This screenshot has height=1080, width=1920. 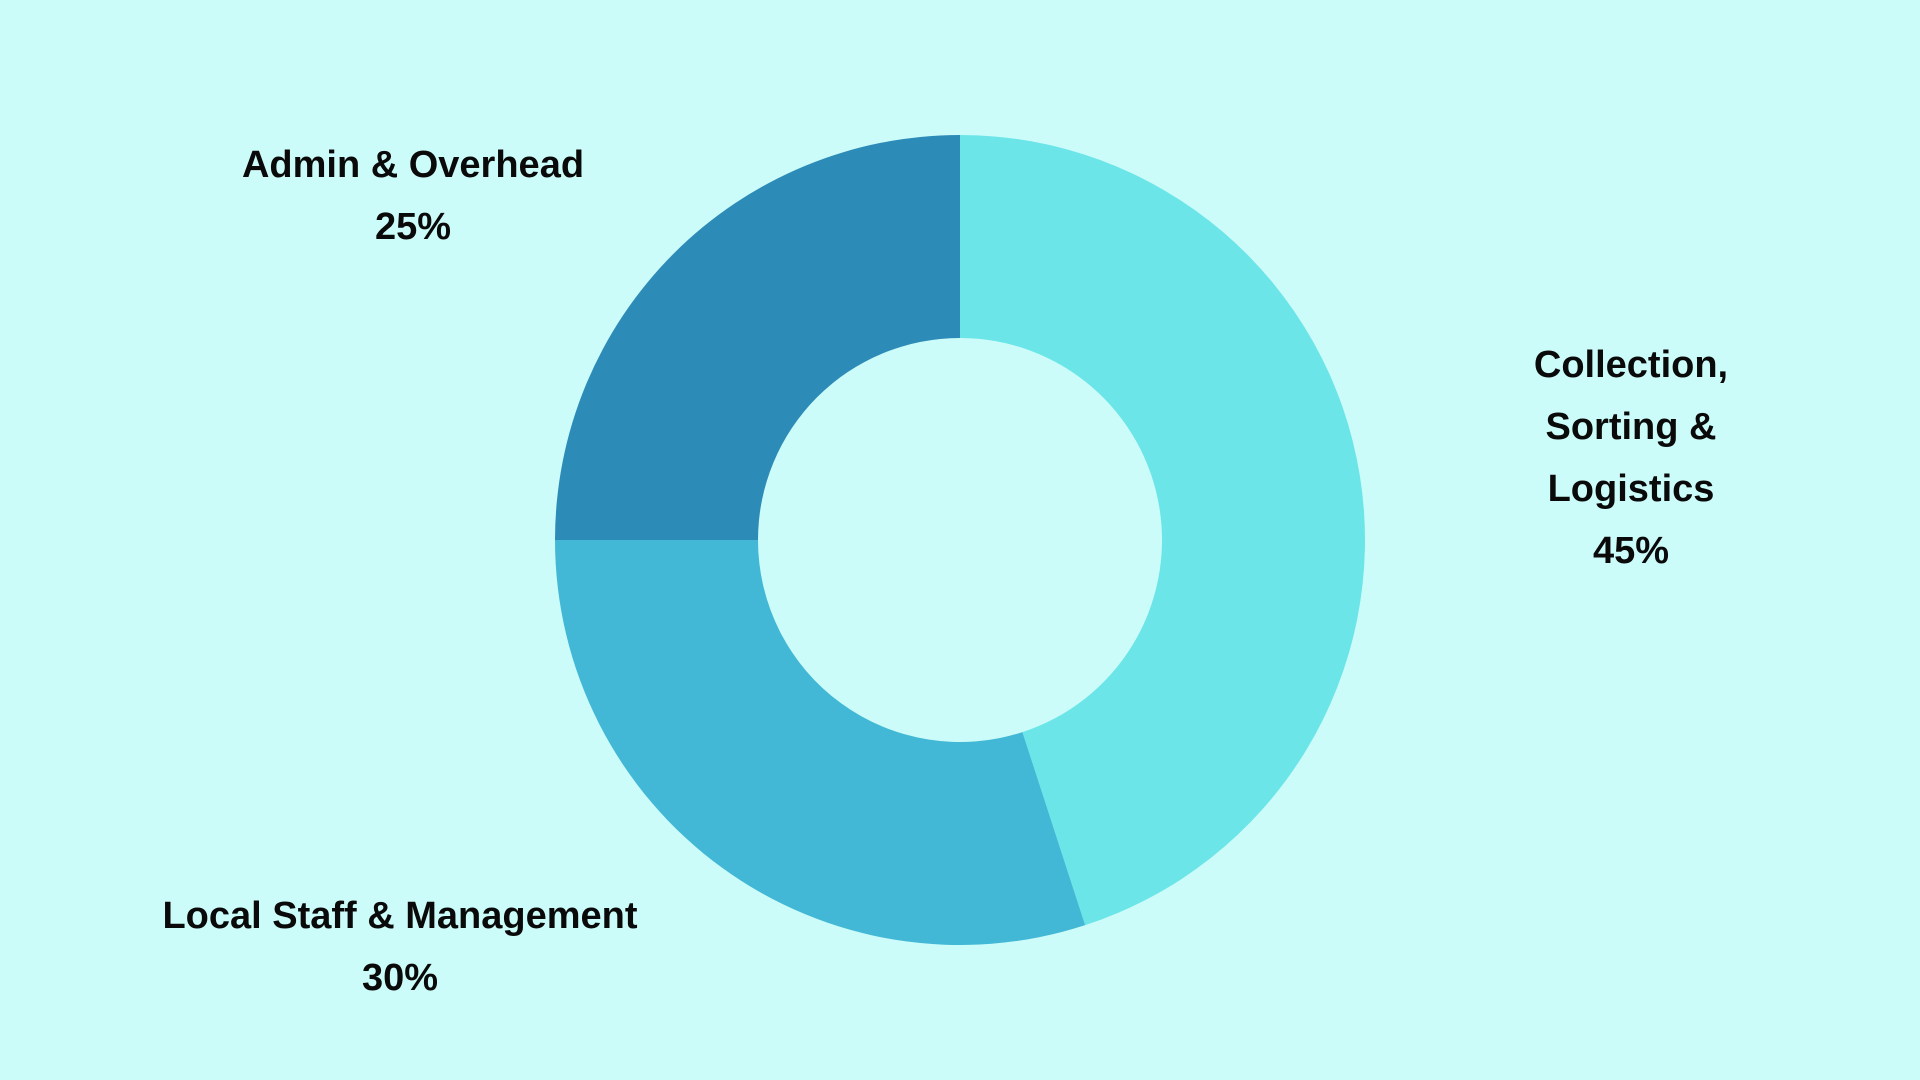 What do you see at coordinates (413, 227) in the screenshot?
I see `value-label: 25%` at bounding box center [413, 227].